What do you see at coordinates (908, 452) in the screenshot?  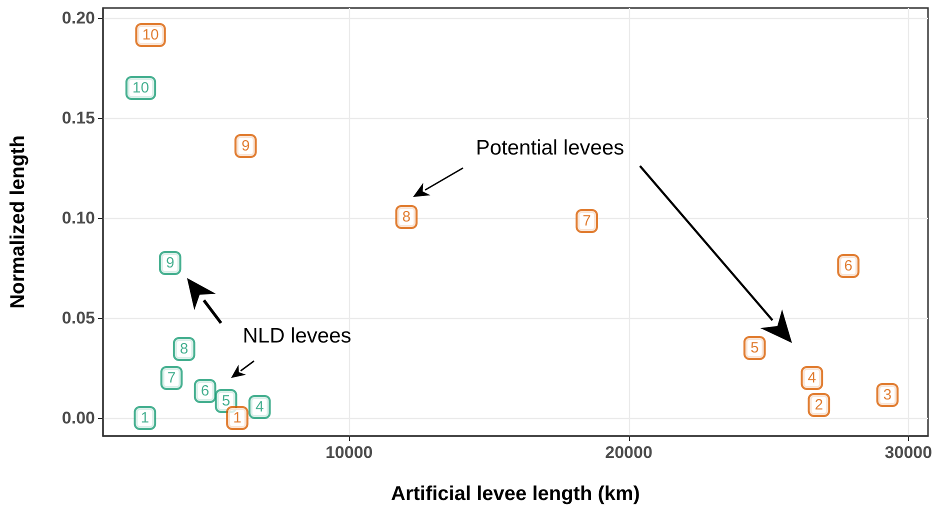 I see `x-tick-label: 30000` at bounding box center [908, 452].